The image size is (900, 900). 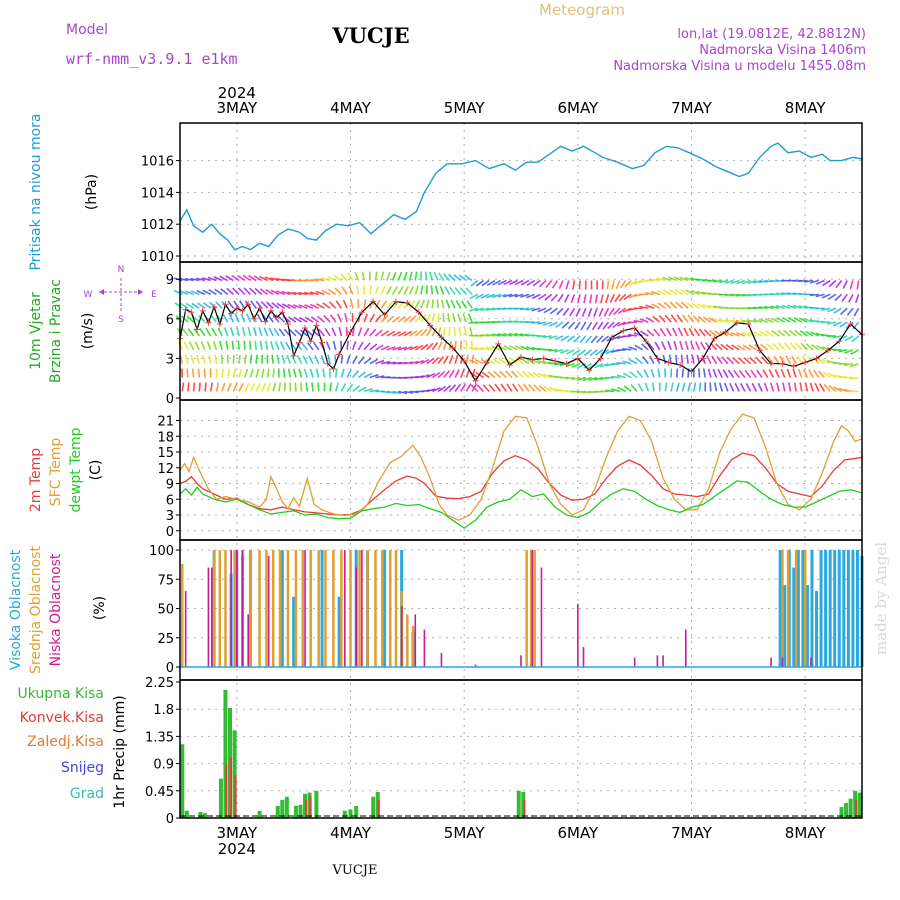 What do you see at coordinates (351, 833) in the screenshot?
I see `bottom-day-label: 4MAY` at bounding box center [351, 833].